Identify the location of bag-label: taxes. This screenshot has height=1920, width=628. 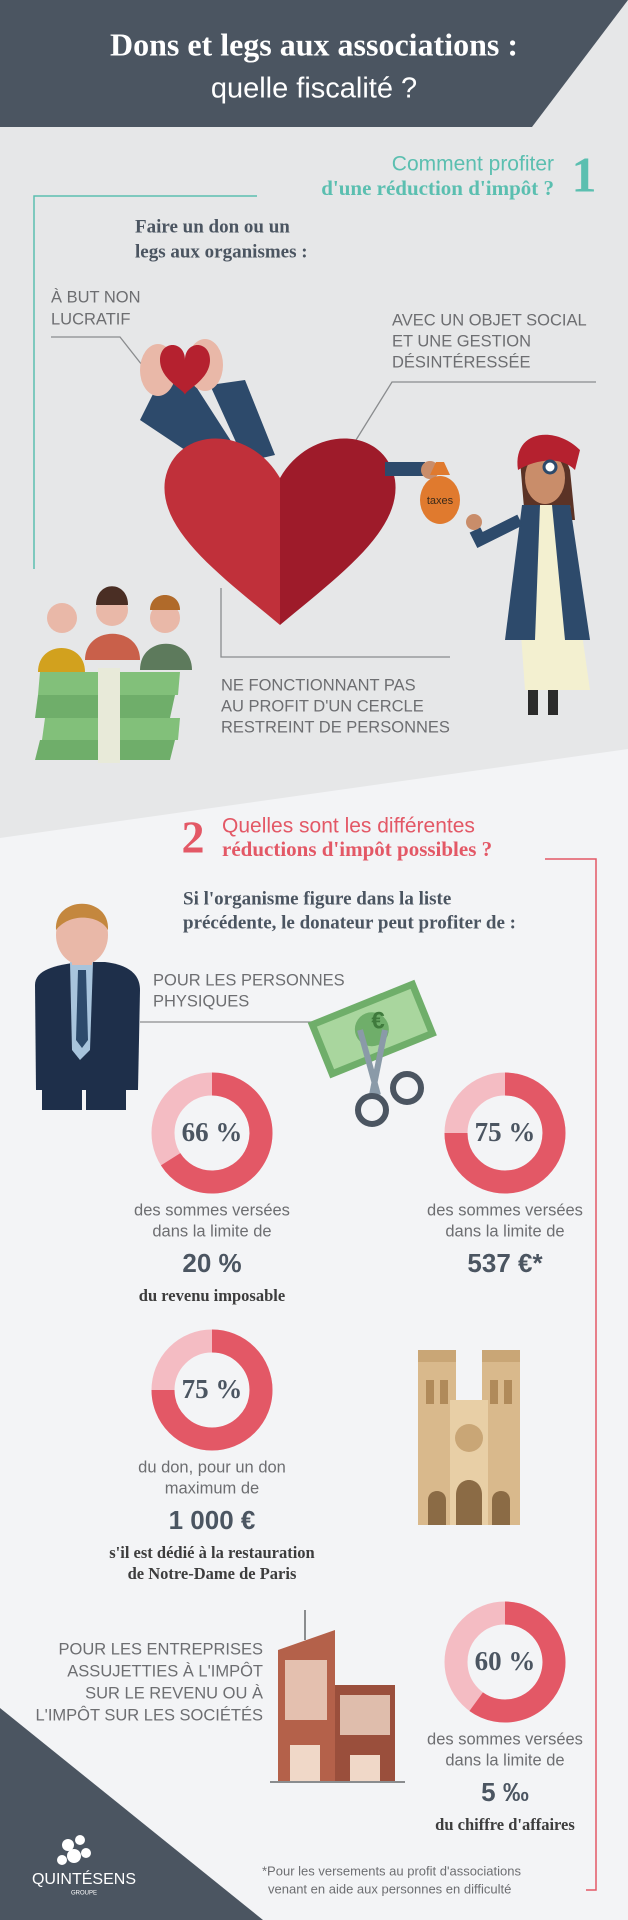
(440, 501).